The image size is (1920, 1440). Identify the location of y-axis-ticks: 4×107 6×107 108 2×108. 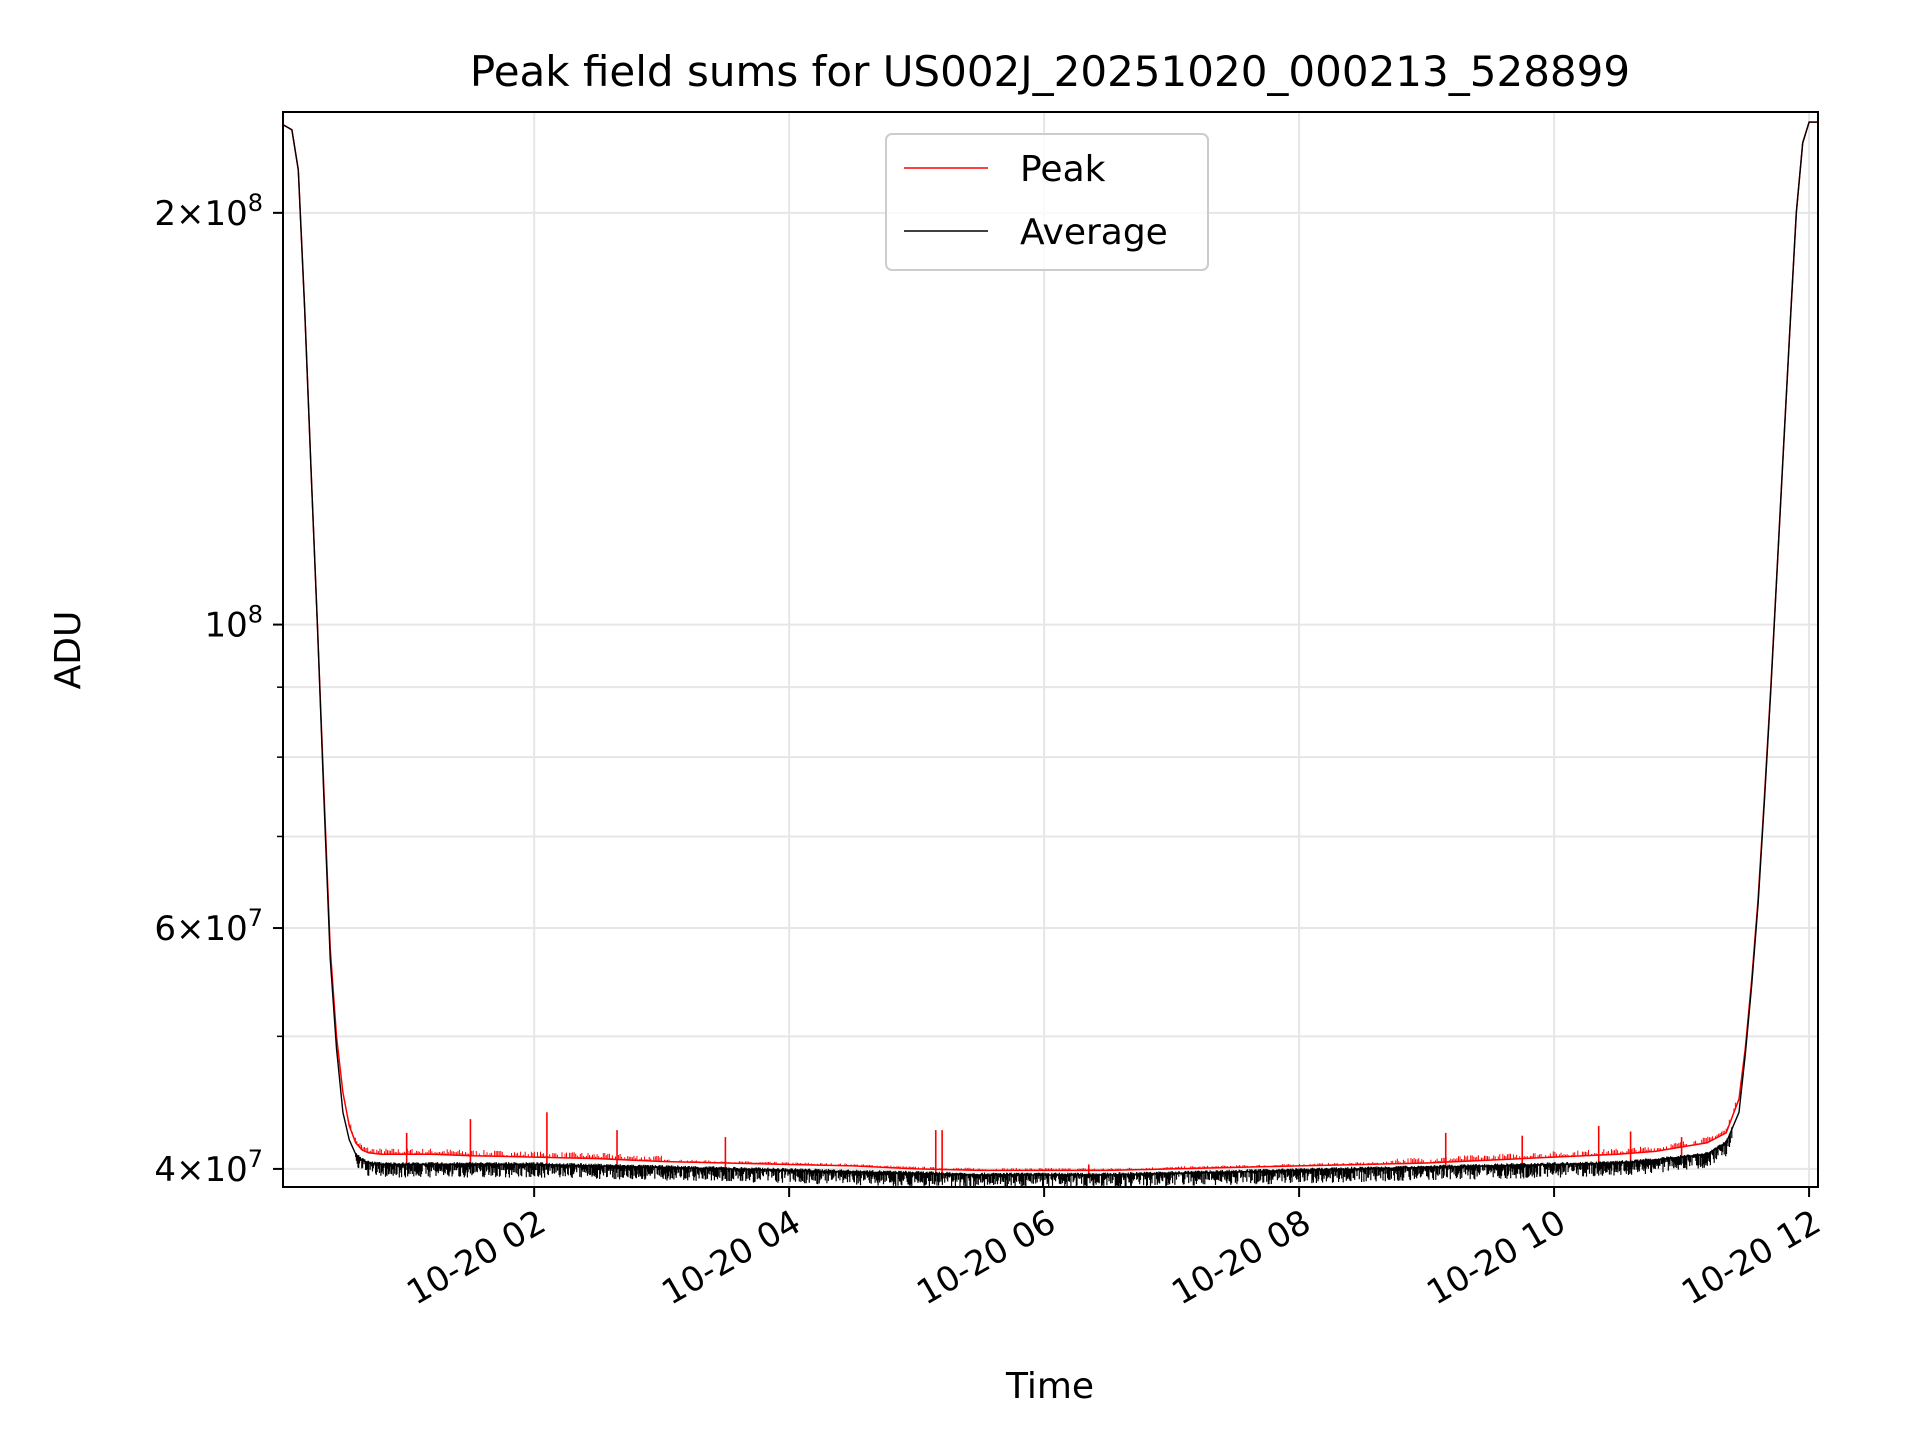
(218, 689).